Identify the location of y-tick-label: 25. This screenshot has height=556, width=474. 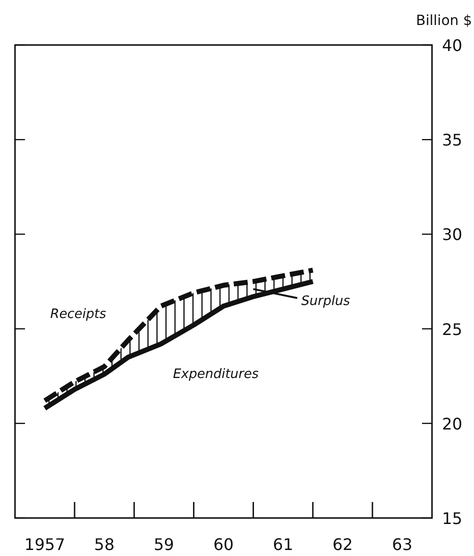
(452, 329).